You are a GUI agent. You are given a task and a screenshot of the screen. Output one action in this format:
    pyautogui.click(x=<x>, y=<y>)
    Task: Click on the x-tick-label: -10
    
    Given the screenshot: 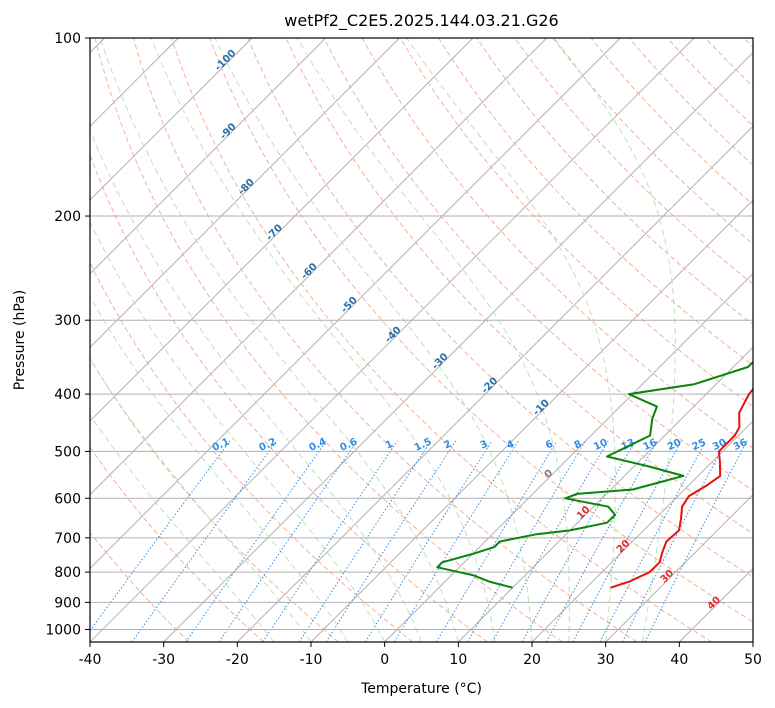 What is the action you would take?
    pyautogui.click(x=311, y=660)
    